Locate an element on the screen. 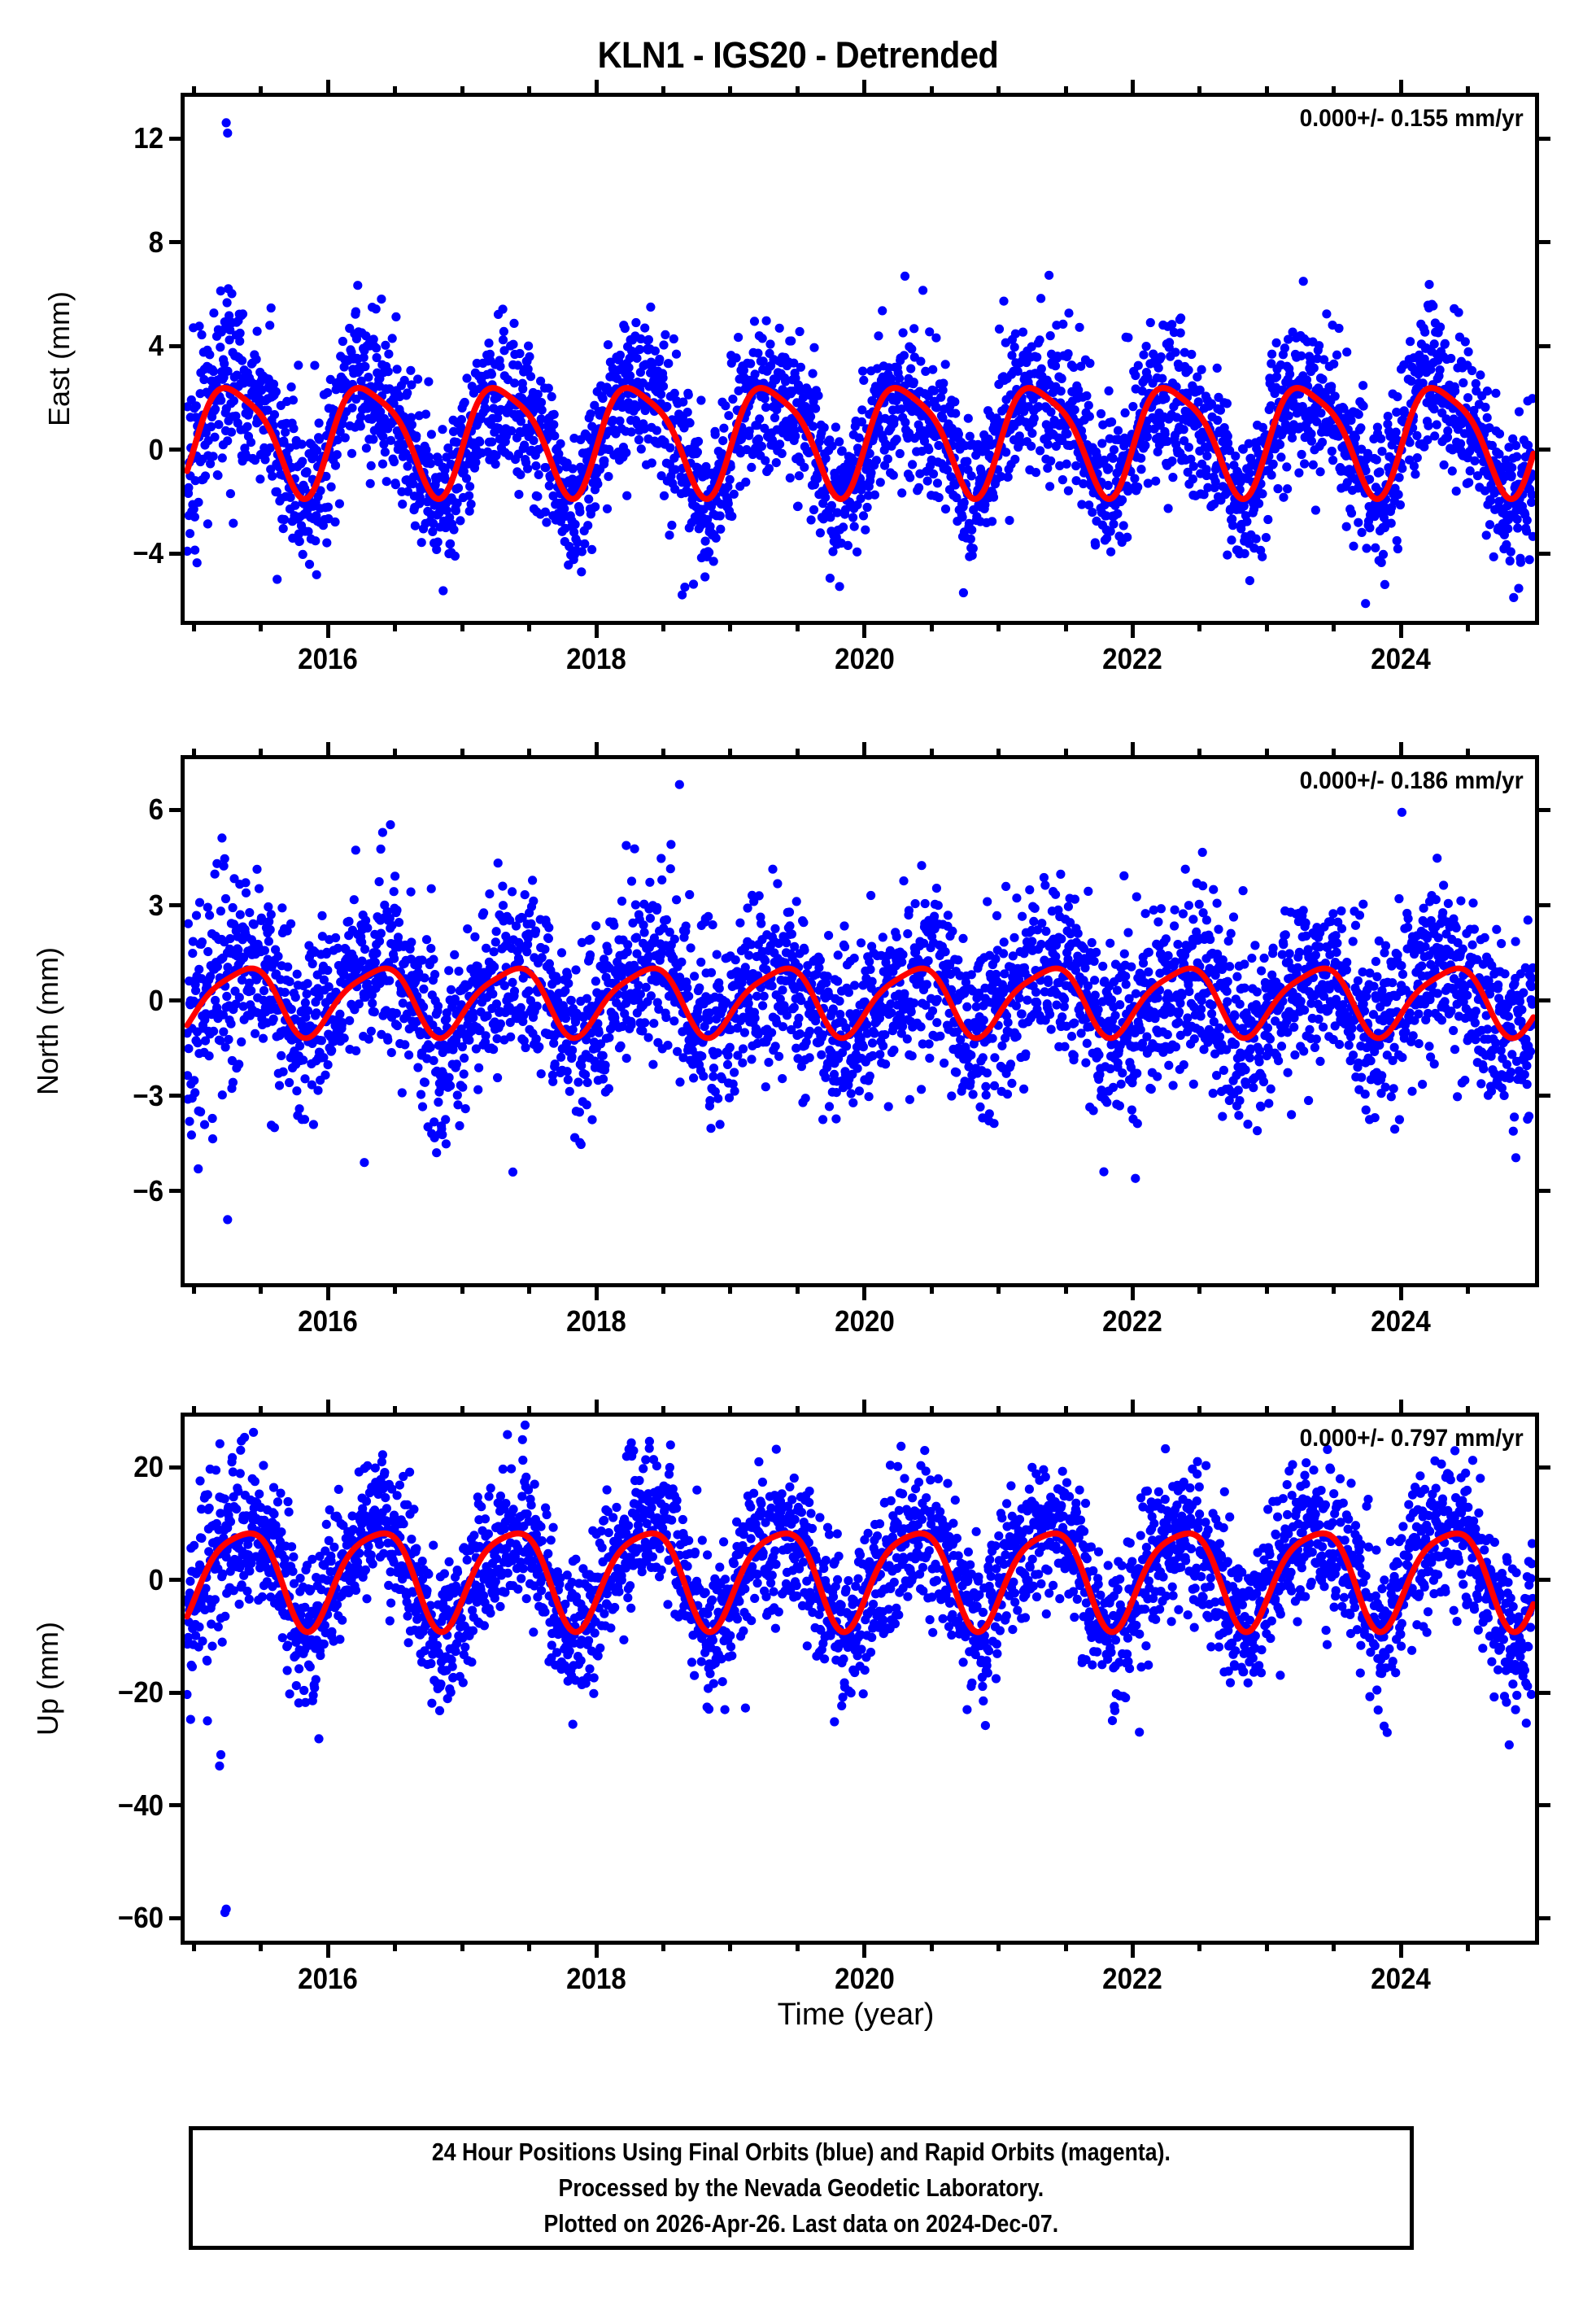  x-tick-label-up-3: 2022 is located at coordinates (1133, 1979).